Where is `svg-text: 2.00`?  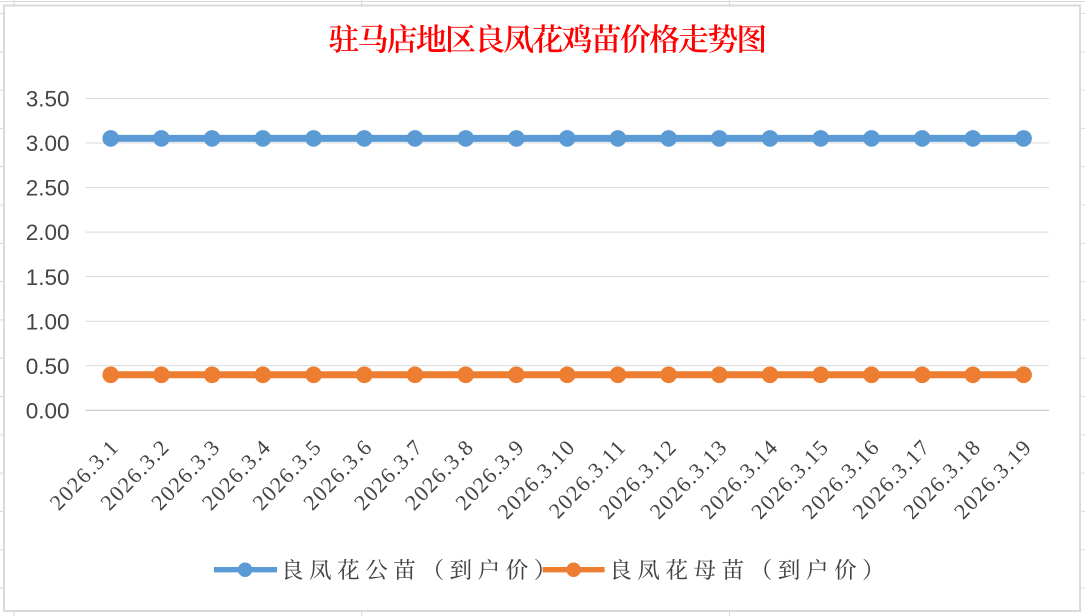 svg-text: 2.00 is located at coordinates (48, 232).